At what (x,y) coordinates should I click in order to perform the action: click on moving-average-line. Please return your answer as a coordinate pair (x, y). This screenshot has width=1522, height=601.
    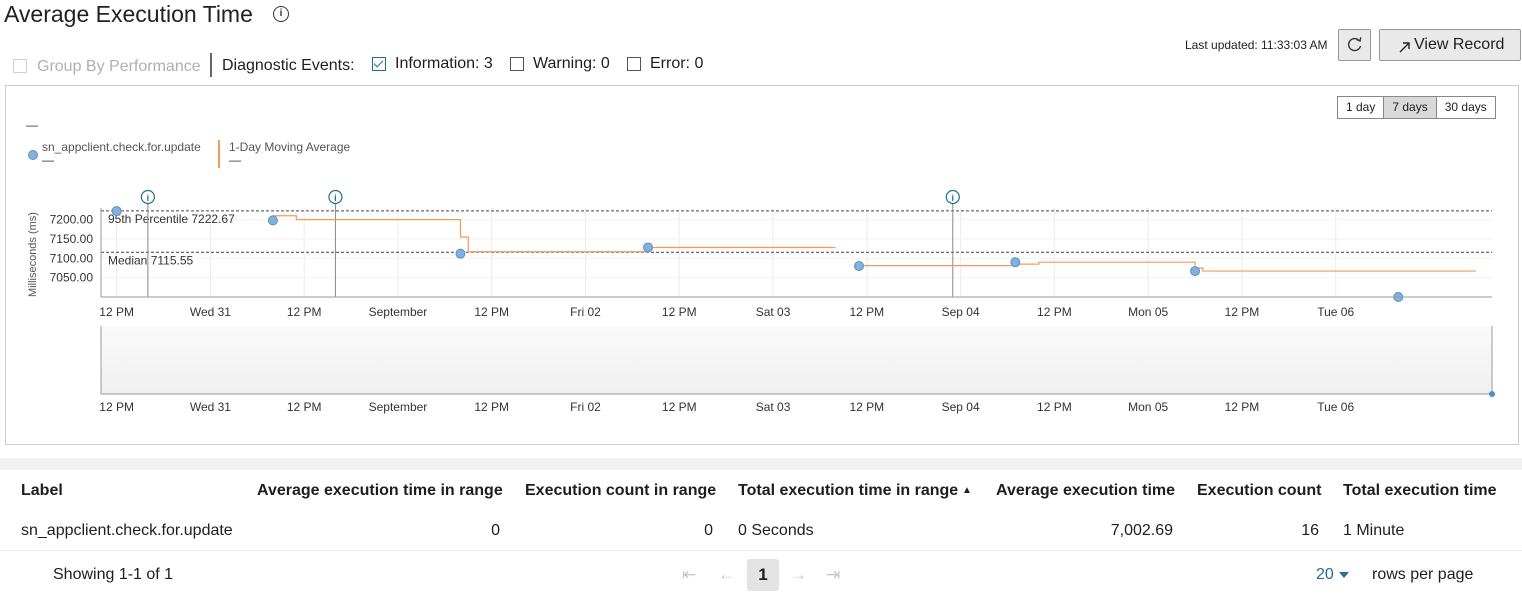
    Looking at the image, I should click on (874, 243).